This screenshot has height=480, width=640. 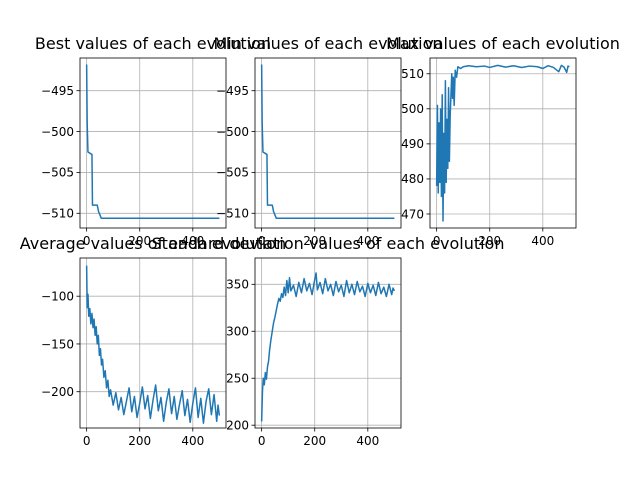 I want to click on y-tick-label: −200, so click(x=57, y=392).